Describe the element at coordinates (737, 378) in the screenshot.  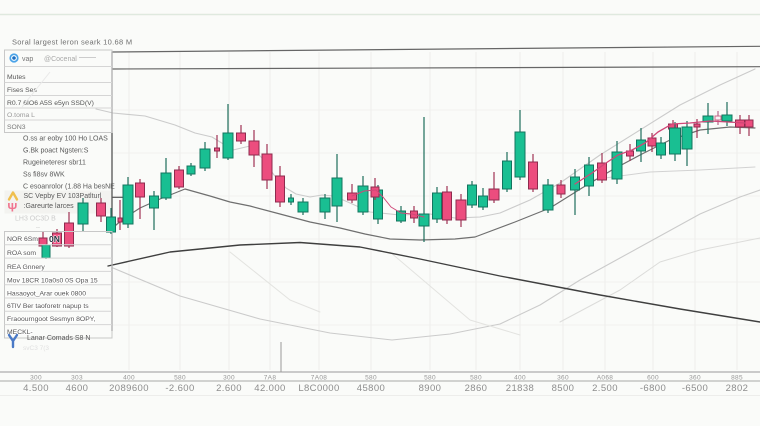
I see `svg-text: 885` at that location.